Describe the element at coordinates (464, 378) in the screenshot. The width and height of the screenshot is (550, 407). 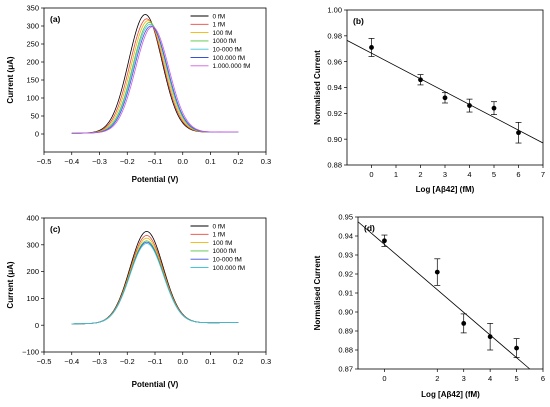
I see `x-tick-label: 3` at that location.